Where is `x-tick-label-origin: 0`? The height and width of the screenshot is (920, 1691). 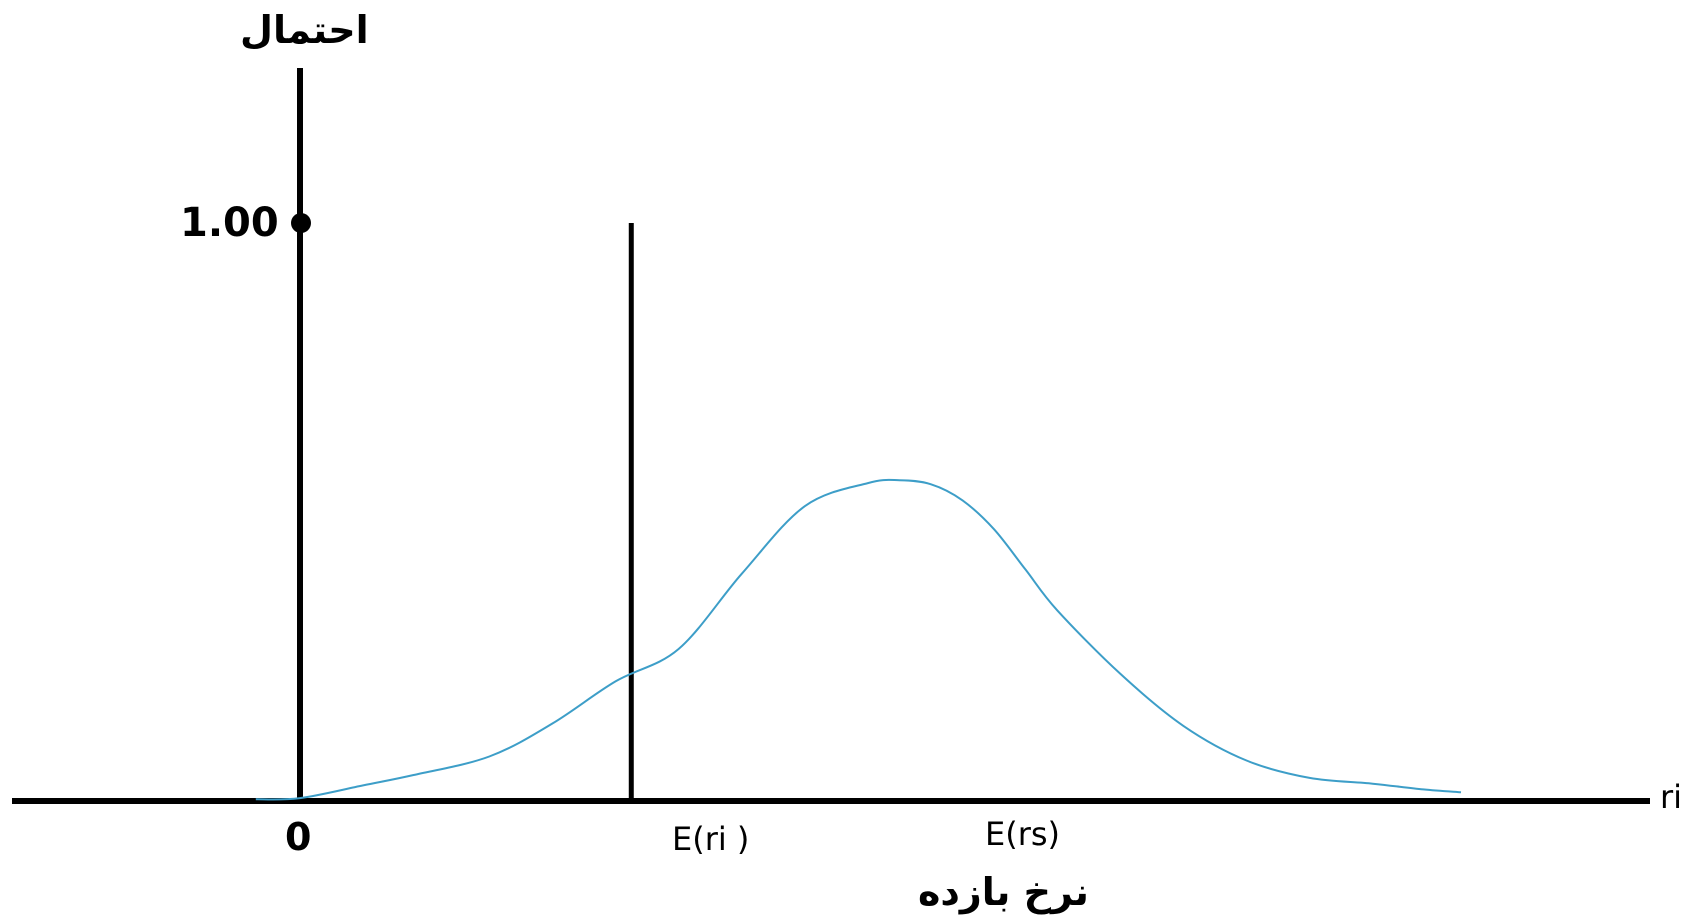
x-tick-label-origin: 0 is located at coordinates (298, 837).